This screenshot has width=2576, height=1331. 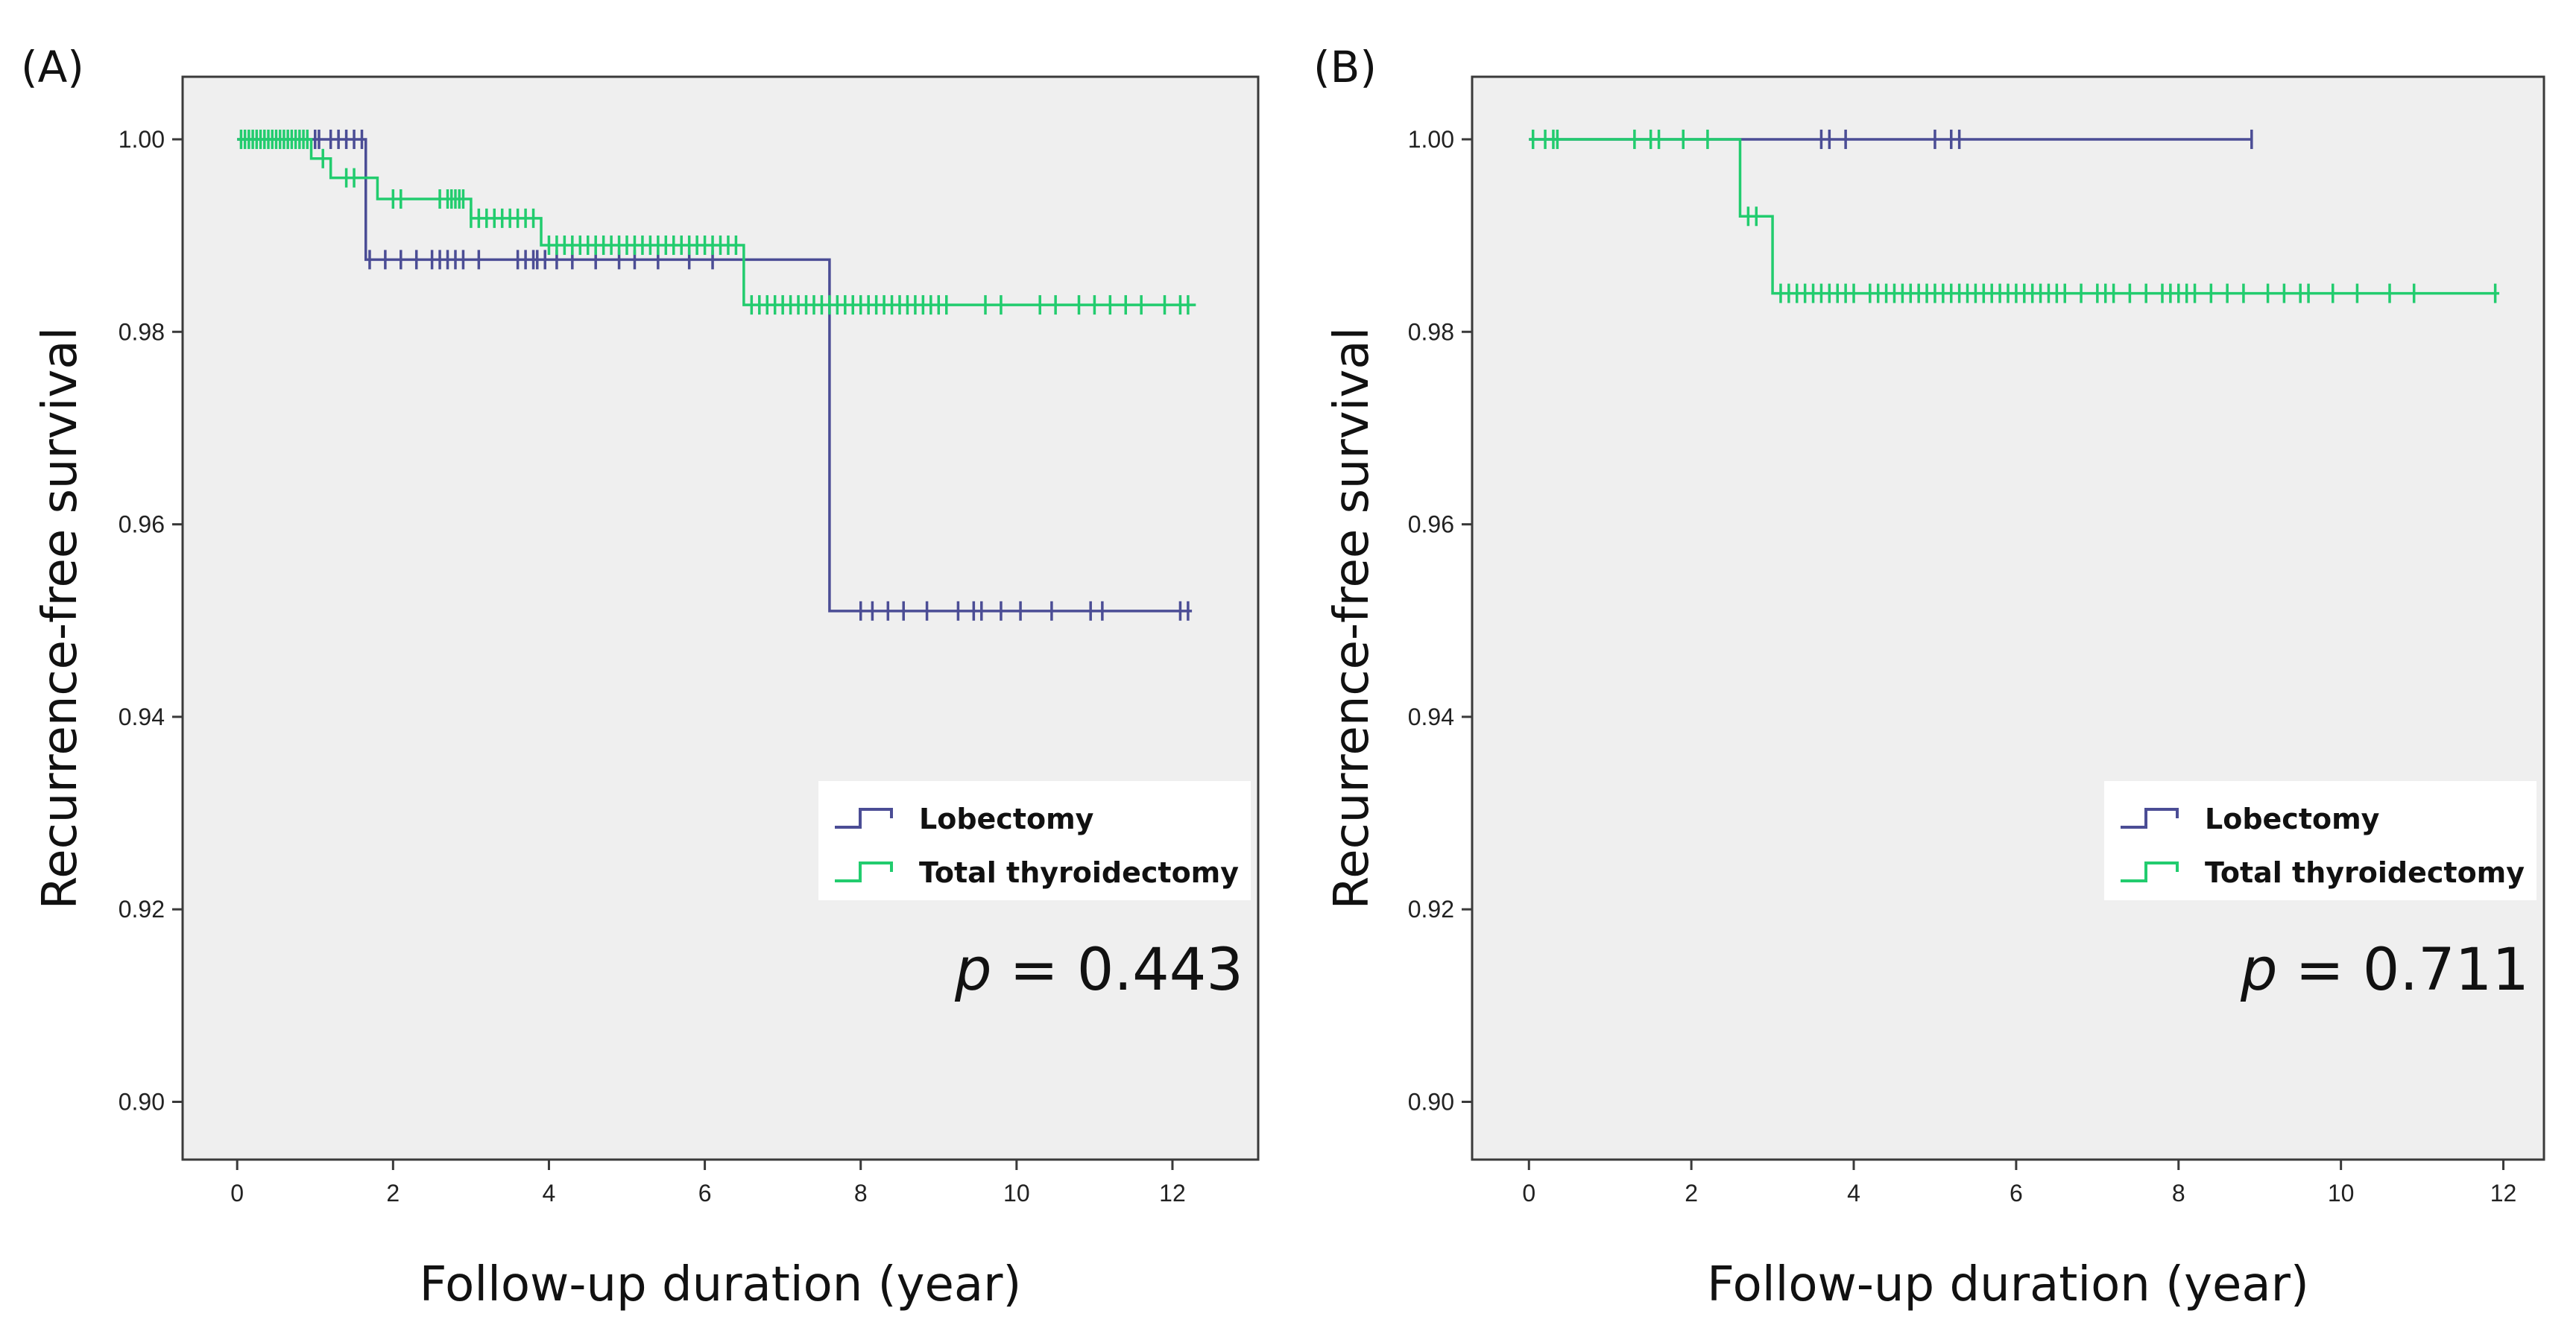 What do you see at coordinates (1126, 971) in the screenshot?
I see `p-value-text: = 0.443` at bounding box center [1126, 971].